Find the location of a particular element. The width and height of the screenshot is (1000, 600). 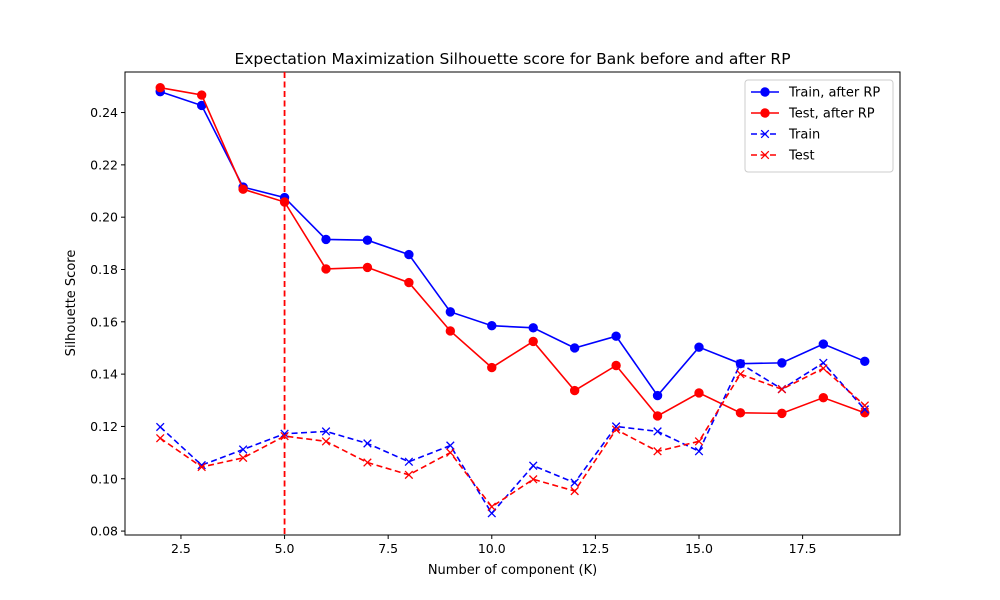

legend-marker-train-after-rp is located at coordinates (765, 92).